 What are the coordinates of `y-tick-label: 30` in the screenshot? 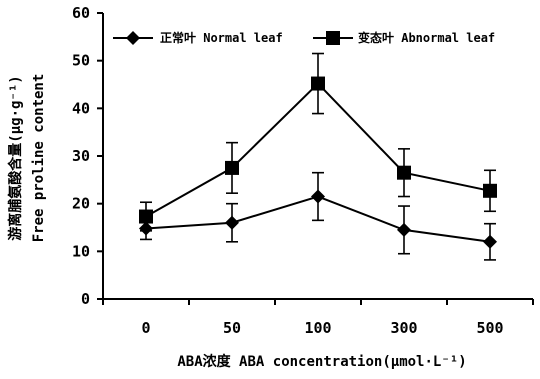 It's located at (81, 156).